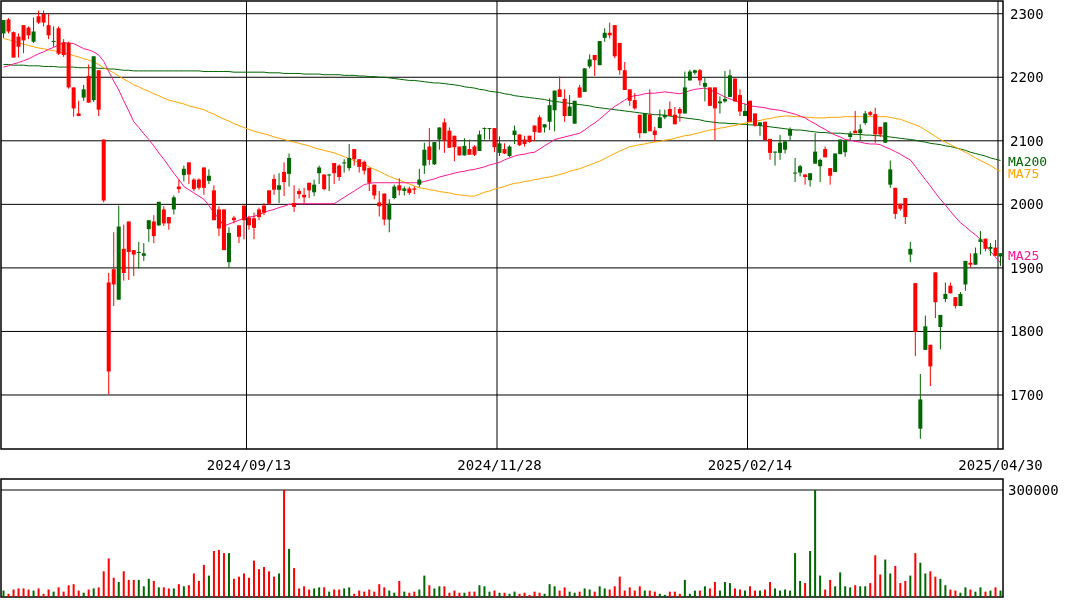 The image size is (1065, 600). Describe the element at coordinates (1033, 490) in the screenshot. I see `text: 300000` at that location.